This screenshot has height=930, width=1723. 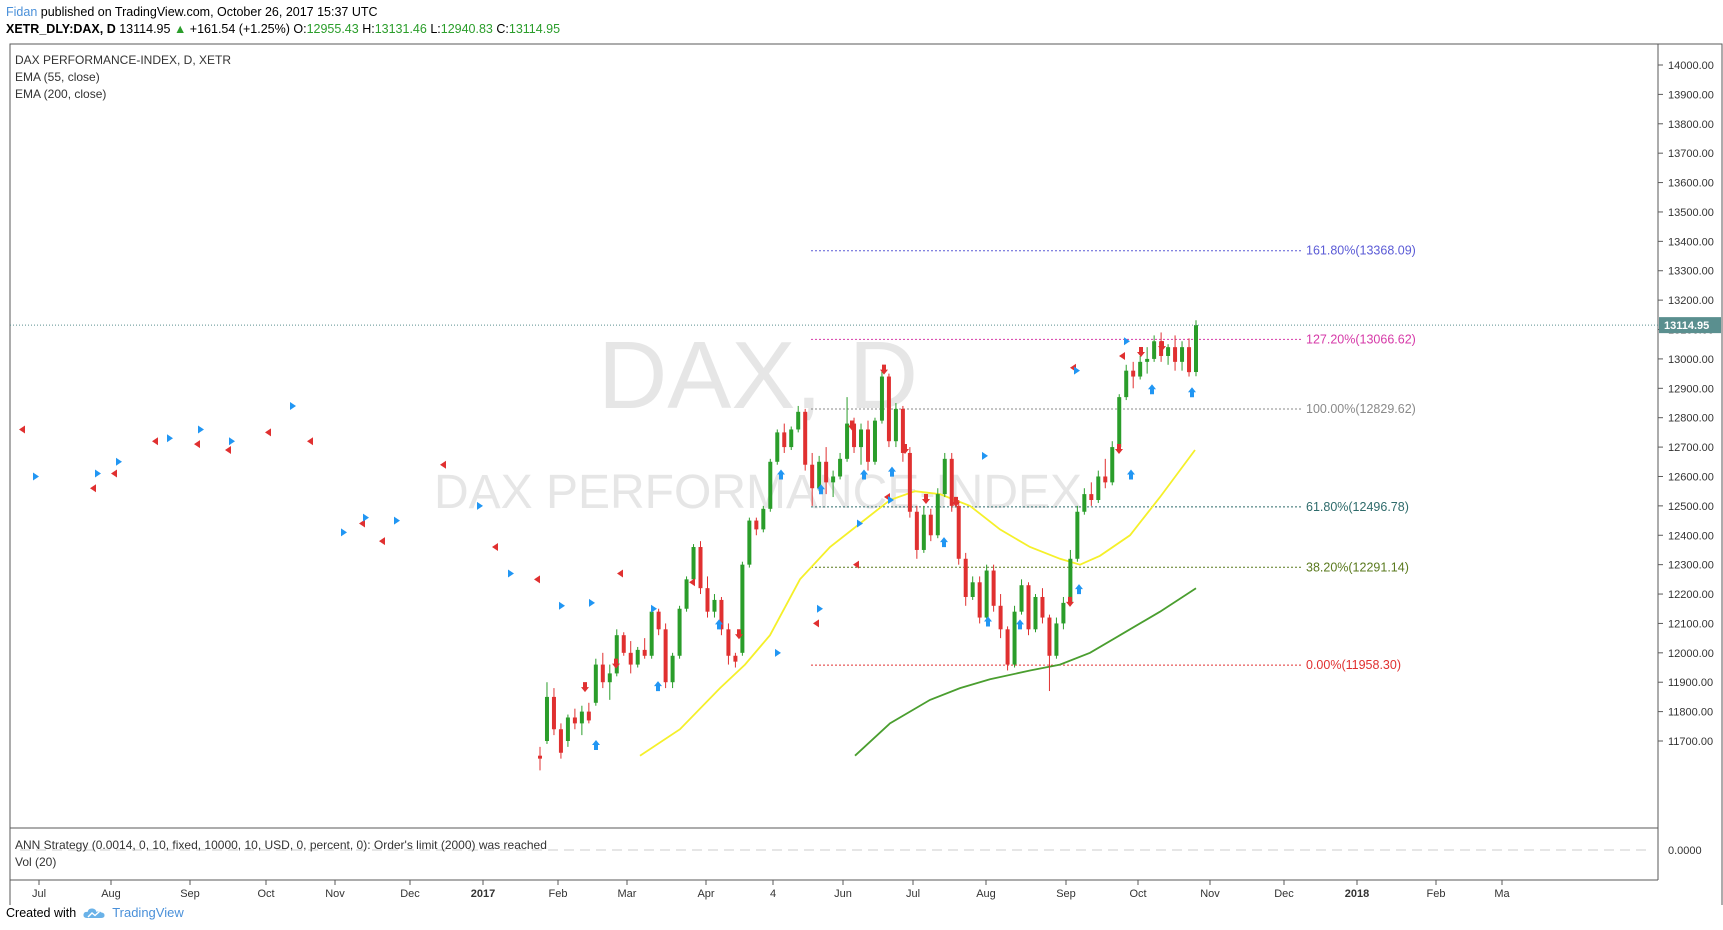 What do you see at coordinates (1691, 624) in the screenshot?
I see `y-tick-label: 12100.00` at bounding box center [1691, 624].